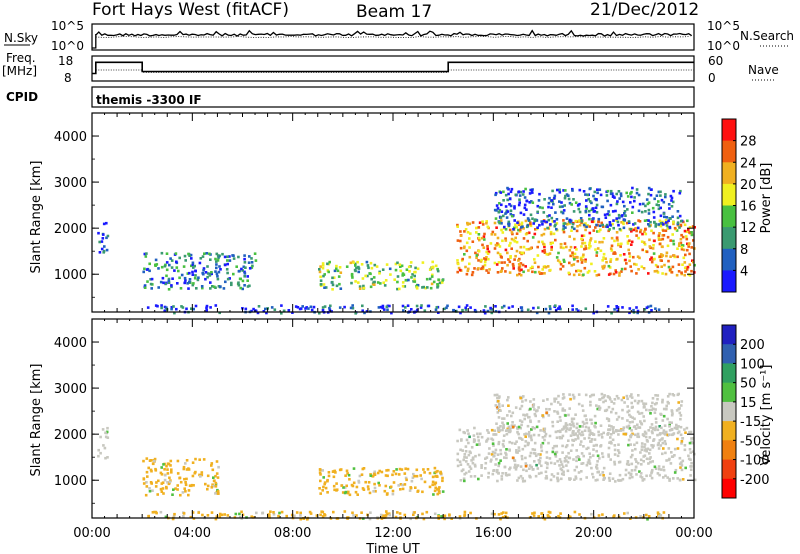 This screenshot has width=800, height=554. I want to click on colorbar-segment, so click(729, 411).